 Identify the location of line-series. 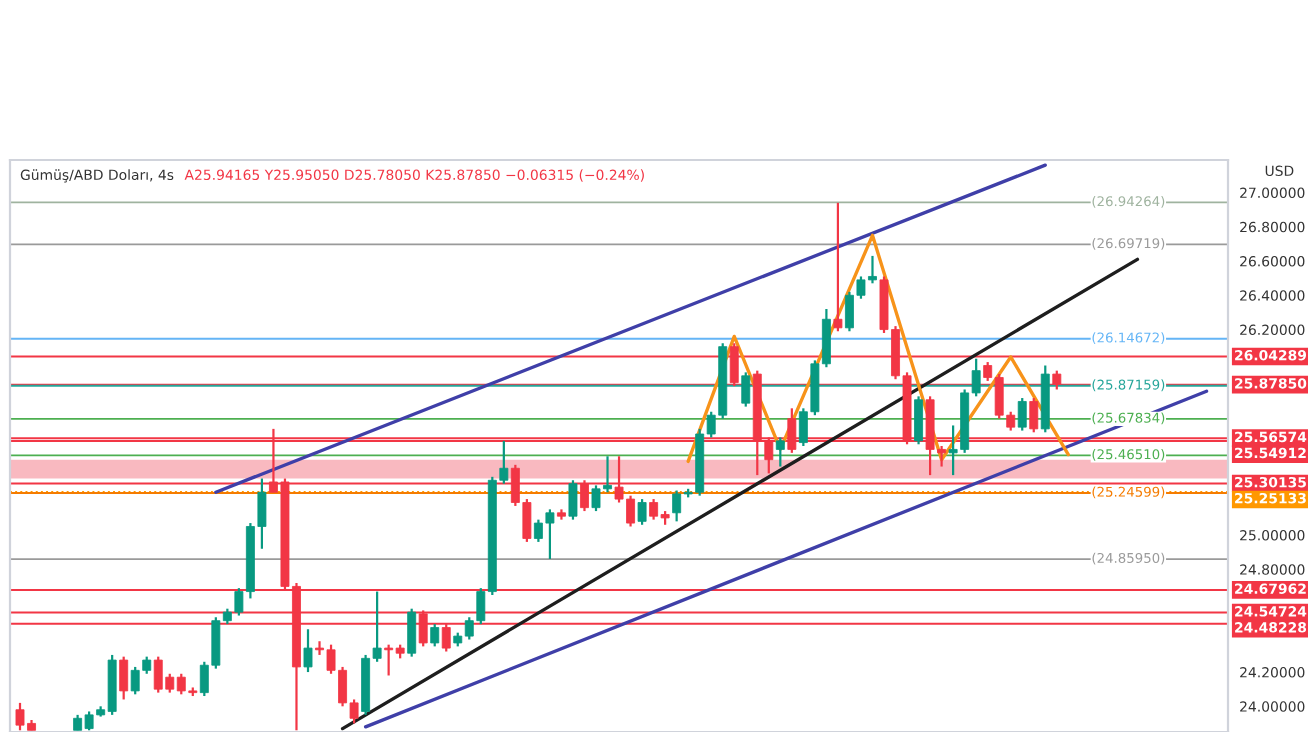
(878, 348).